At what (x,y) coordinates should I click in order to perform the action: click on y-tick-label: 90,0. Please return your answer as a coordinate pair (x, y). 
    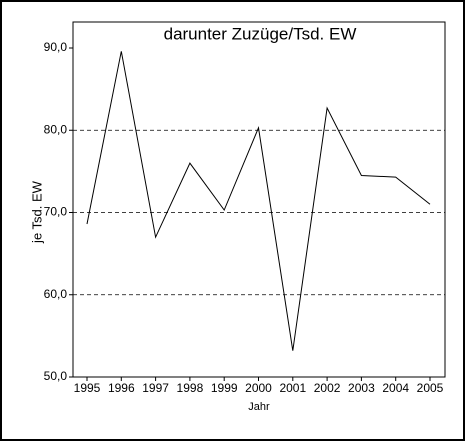
    Looking at the image, I should click on (56, 47).